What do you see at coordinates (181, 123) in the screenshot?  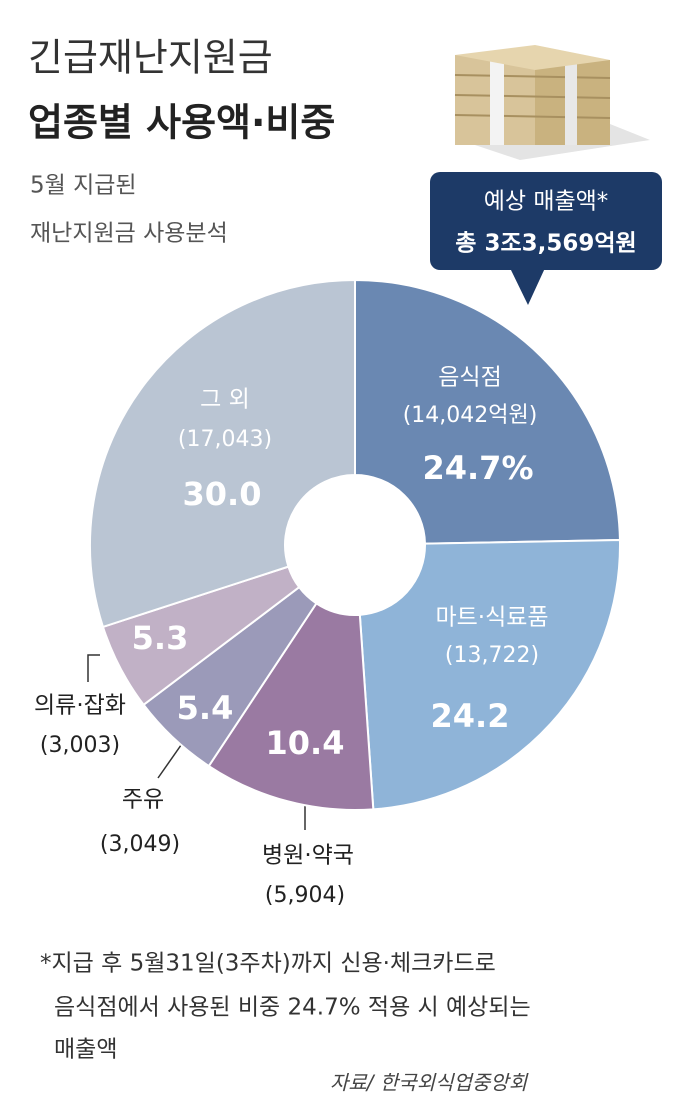 I see `title-line: 업종별 사용액·비중` at bounding box center [181, 123].